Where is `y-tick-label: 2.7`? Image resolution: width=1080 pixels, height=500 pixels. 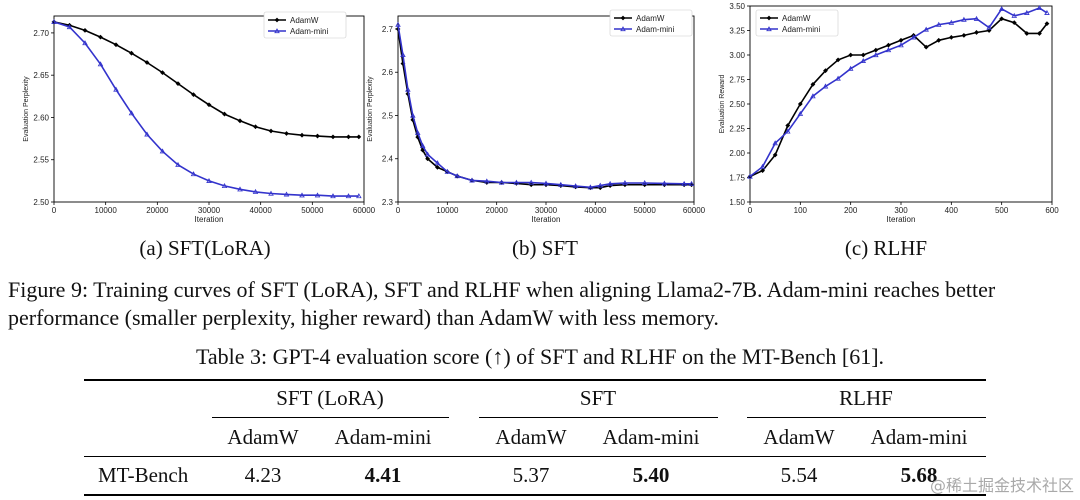
y-tick-label: 2.7 is located at coordinates (388, 29).